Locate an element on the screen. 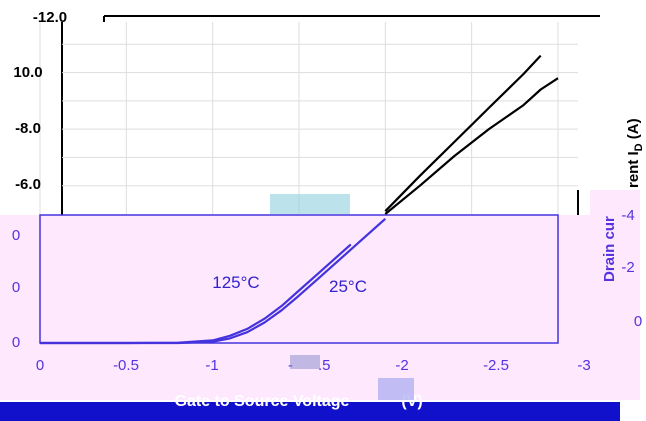 The height and width of the screenshot is (421, 646). y-tick-label: -6.0 is located at coordinates (28, 184).